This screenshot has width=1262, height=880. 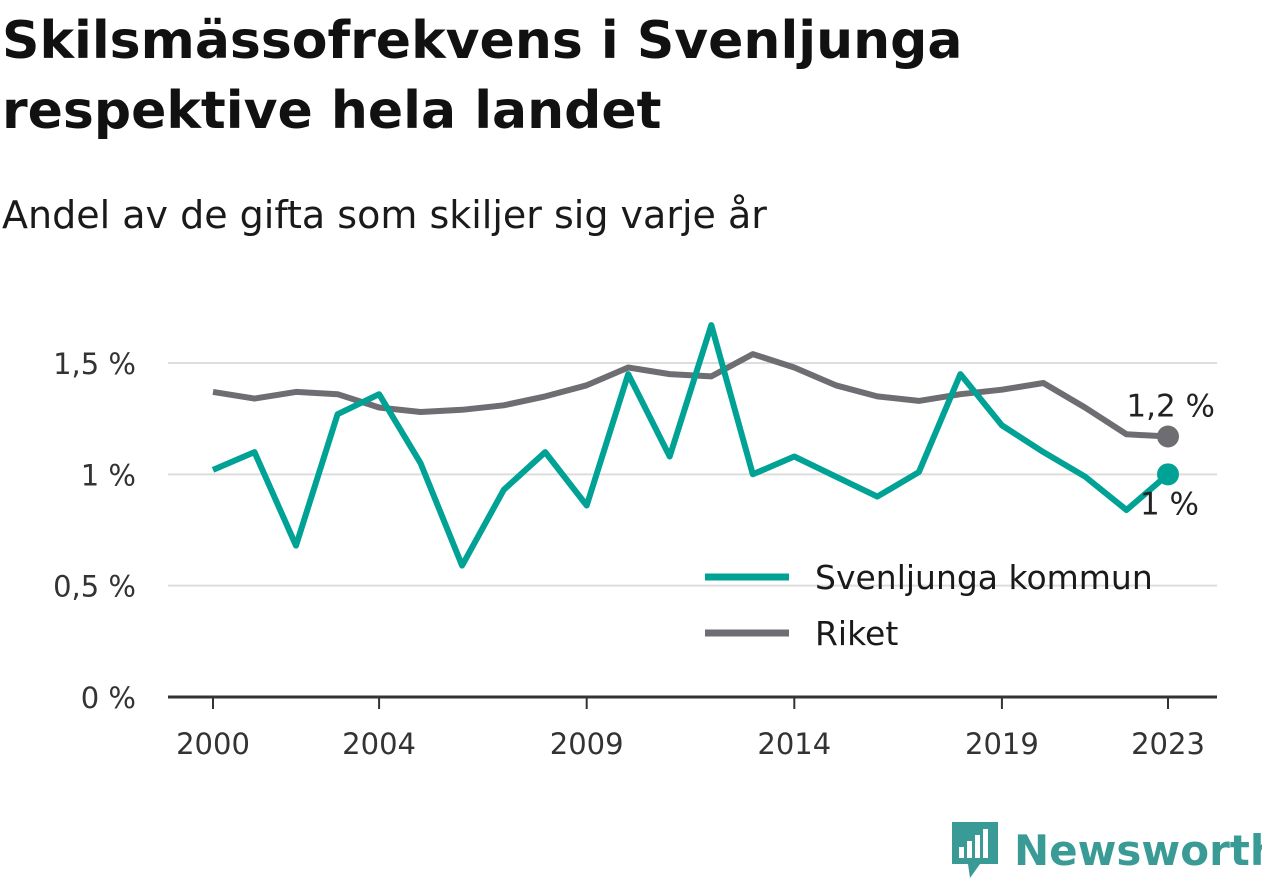 I want to click on end-marker-svenljunga, so click(x=1168, y=474).